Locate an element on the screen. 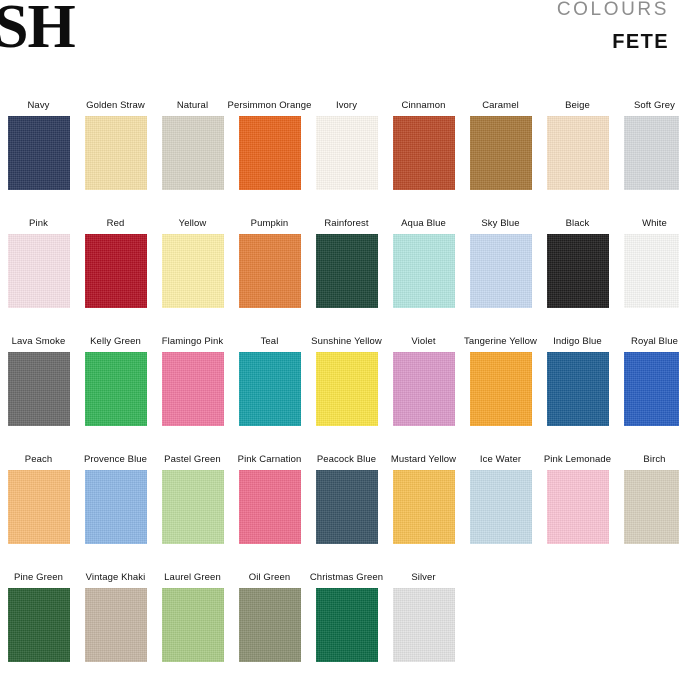 The image size is (679, 690). colour-swatch-pine-green: Pine Green is located at coordinates (38, 631).